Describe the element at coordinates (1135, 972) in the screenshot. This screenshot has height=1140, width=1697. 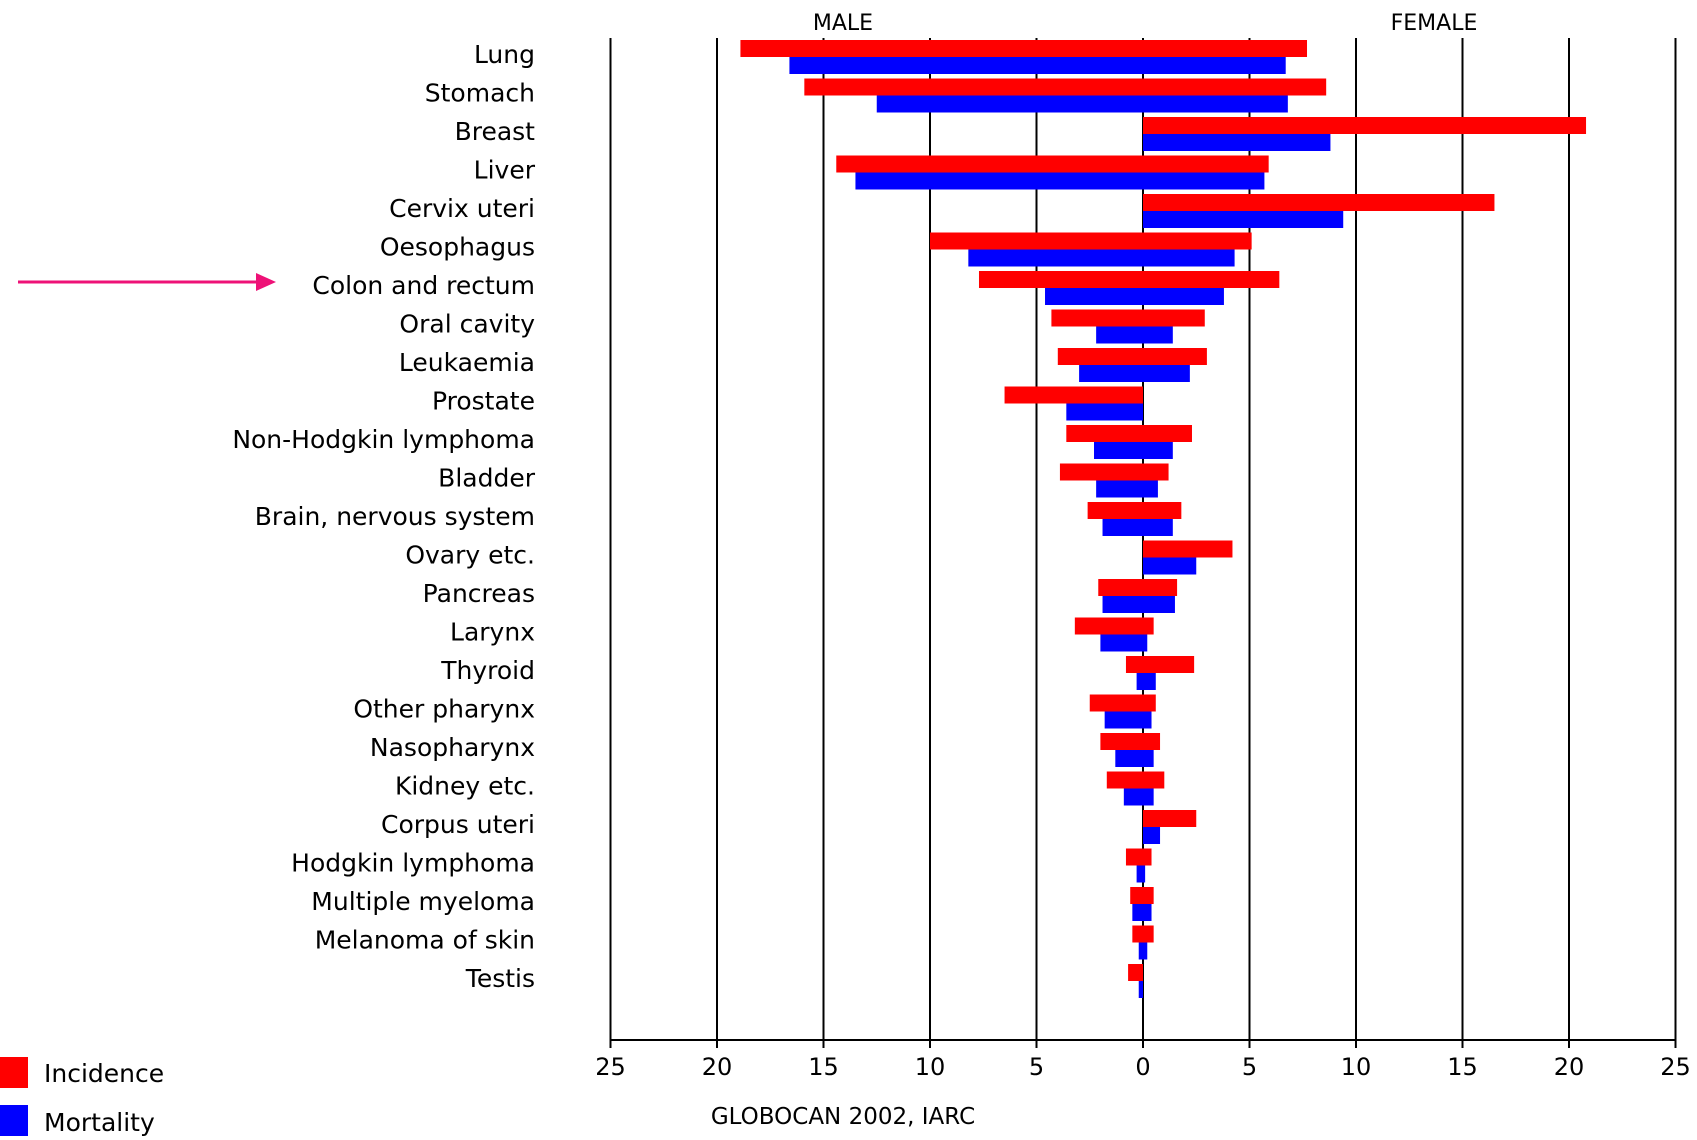
I see `bar-incidence-male-testis` at that location.